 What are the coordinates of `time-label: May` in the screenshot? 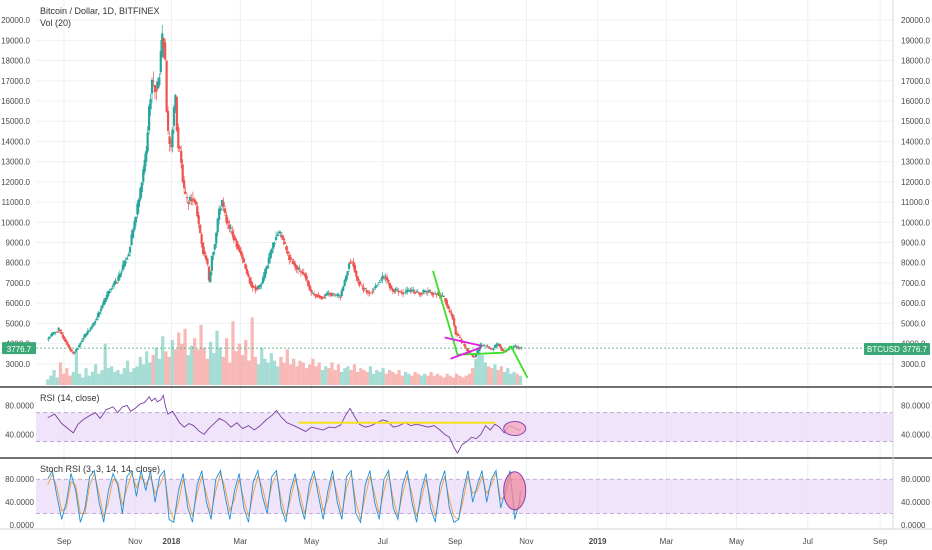 It's located at (311, 541).